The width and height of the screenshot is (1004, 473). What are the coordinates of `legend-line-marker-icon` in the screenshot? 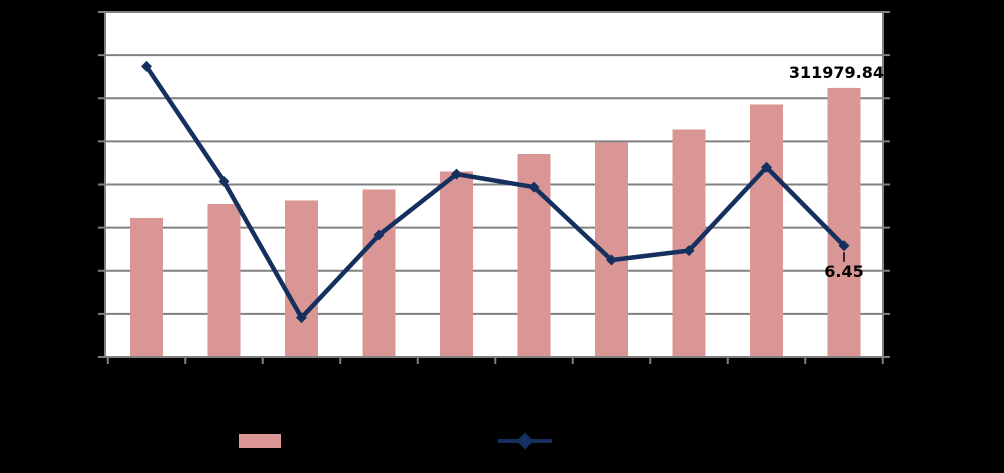 It's located at (525, 441).